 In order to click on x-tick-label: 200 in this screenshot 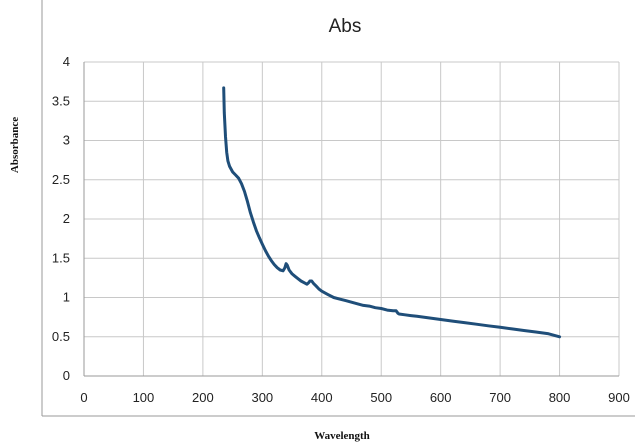, I will do `click(203, 397)`.